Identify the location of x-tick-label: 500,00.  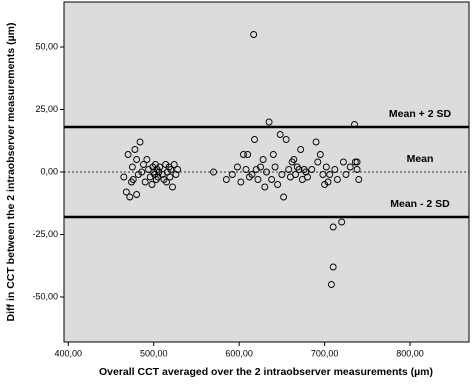
(154, 353).